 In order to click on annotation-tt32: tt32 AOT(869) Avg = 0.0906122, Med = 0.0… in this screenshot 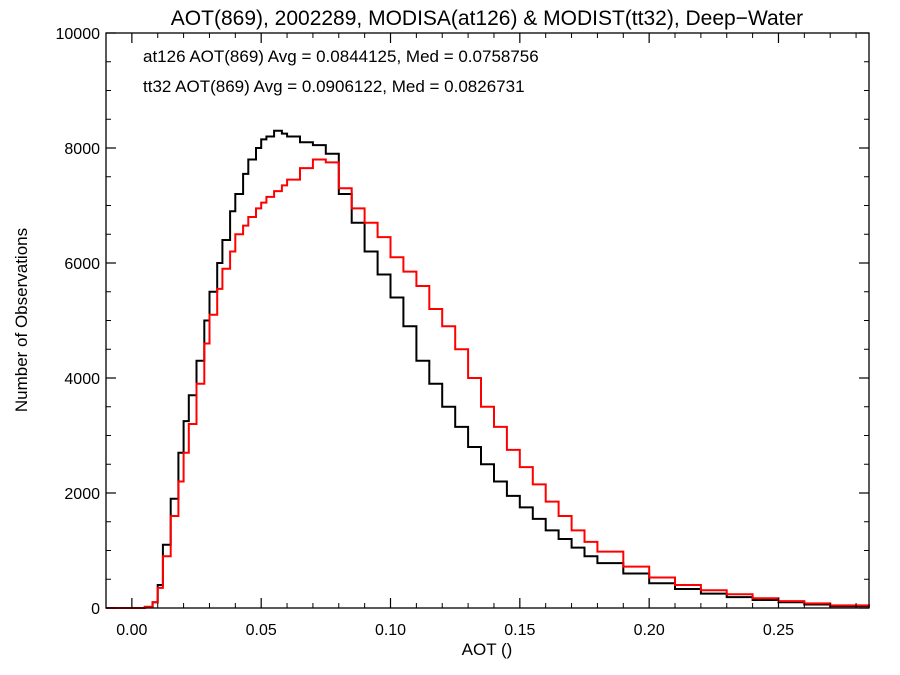, I will do `click(334, 86)`.